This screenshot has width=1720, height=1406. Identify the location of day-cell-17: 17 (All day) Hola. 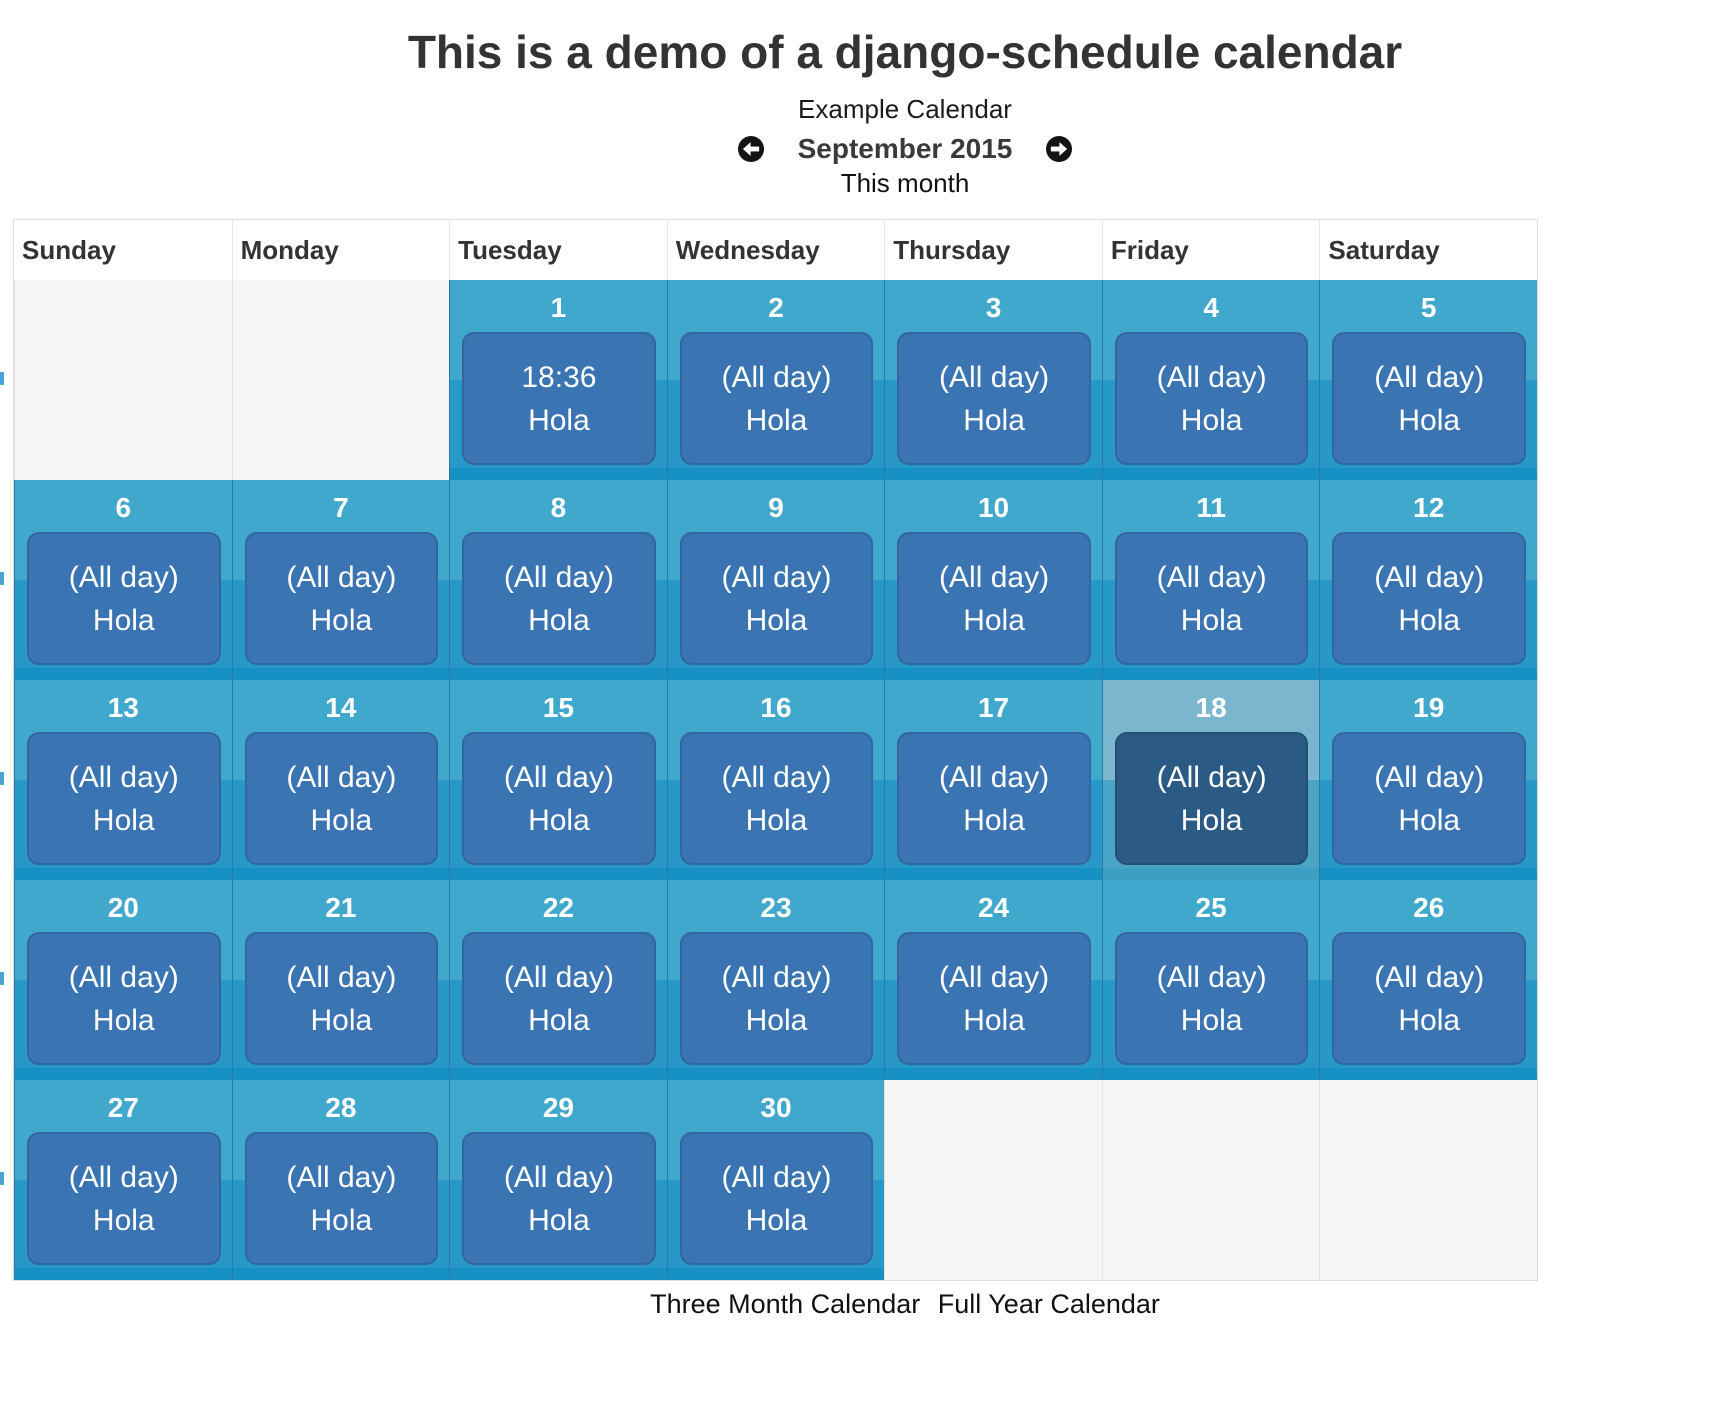
(993, 780).